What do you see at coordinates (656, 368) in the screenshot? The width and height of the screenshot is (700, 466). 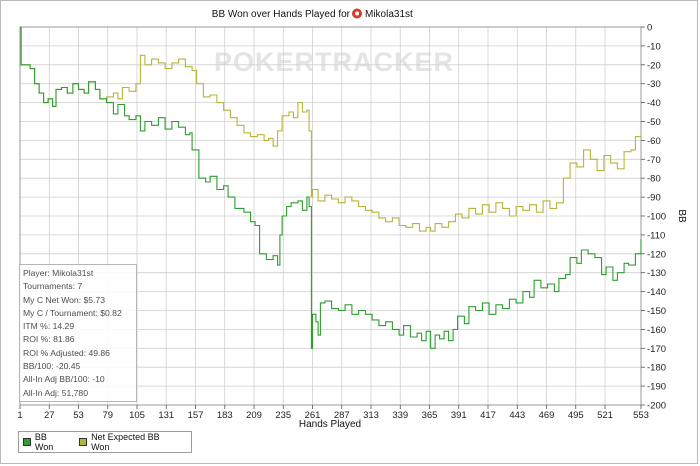 I see `y-tick-label: -180` at bounding box center [656, 368].